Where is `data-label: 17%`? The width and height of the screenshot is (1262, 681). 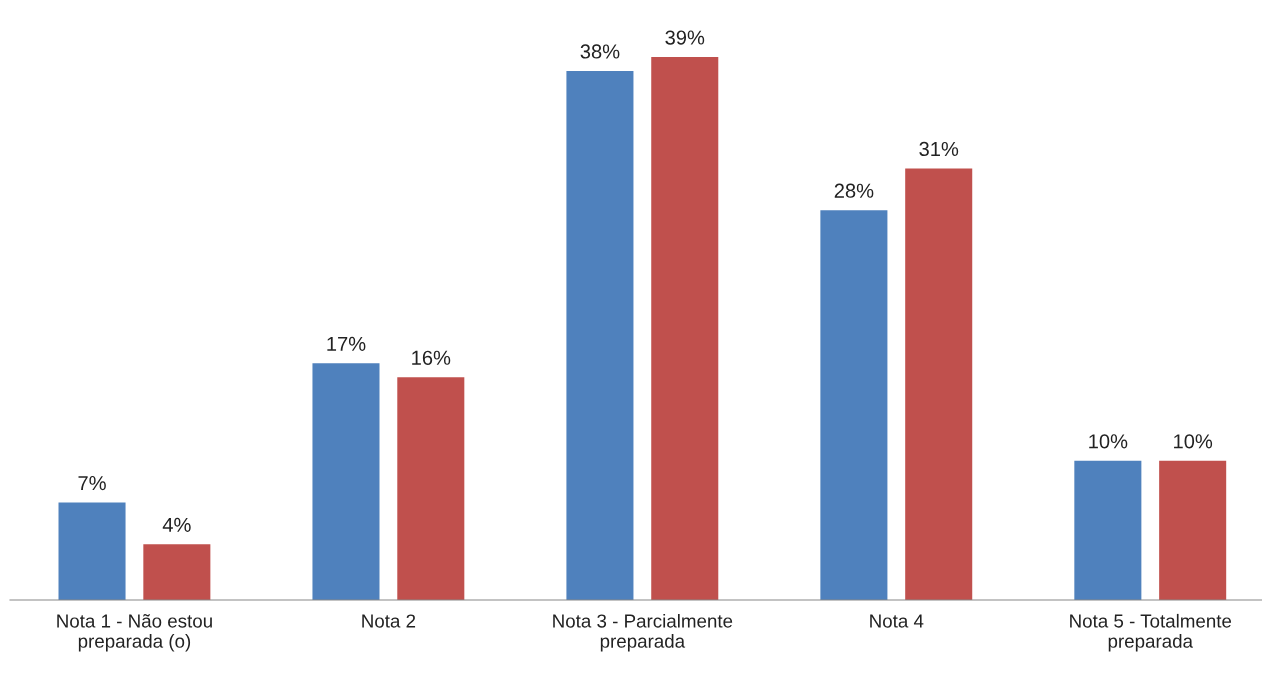
data-label: 17% is located at coordinates (346, 343).